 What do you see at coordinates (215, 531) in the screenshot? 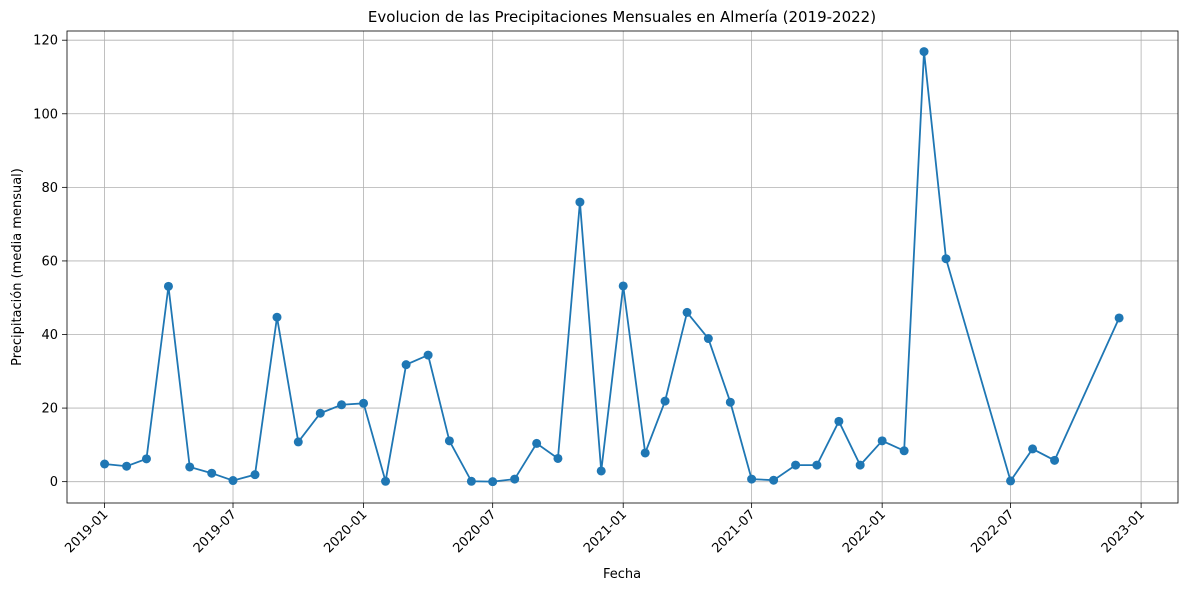
I see `x-tick-label: 2019-07` at bounding box center [215, 531].